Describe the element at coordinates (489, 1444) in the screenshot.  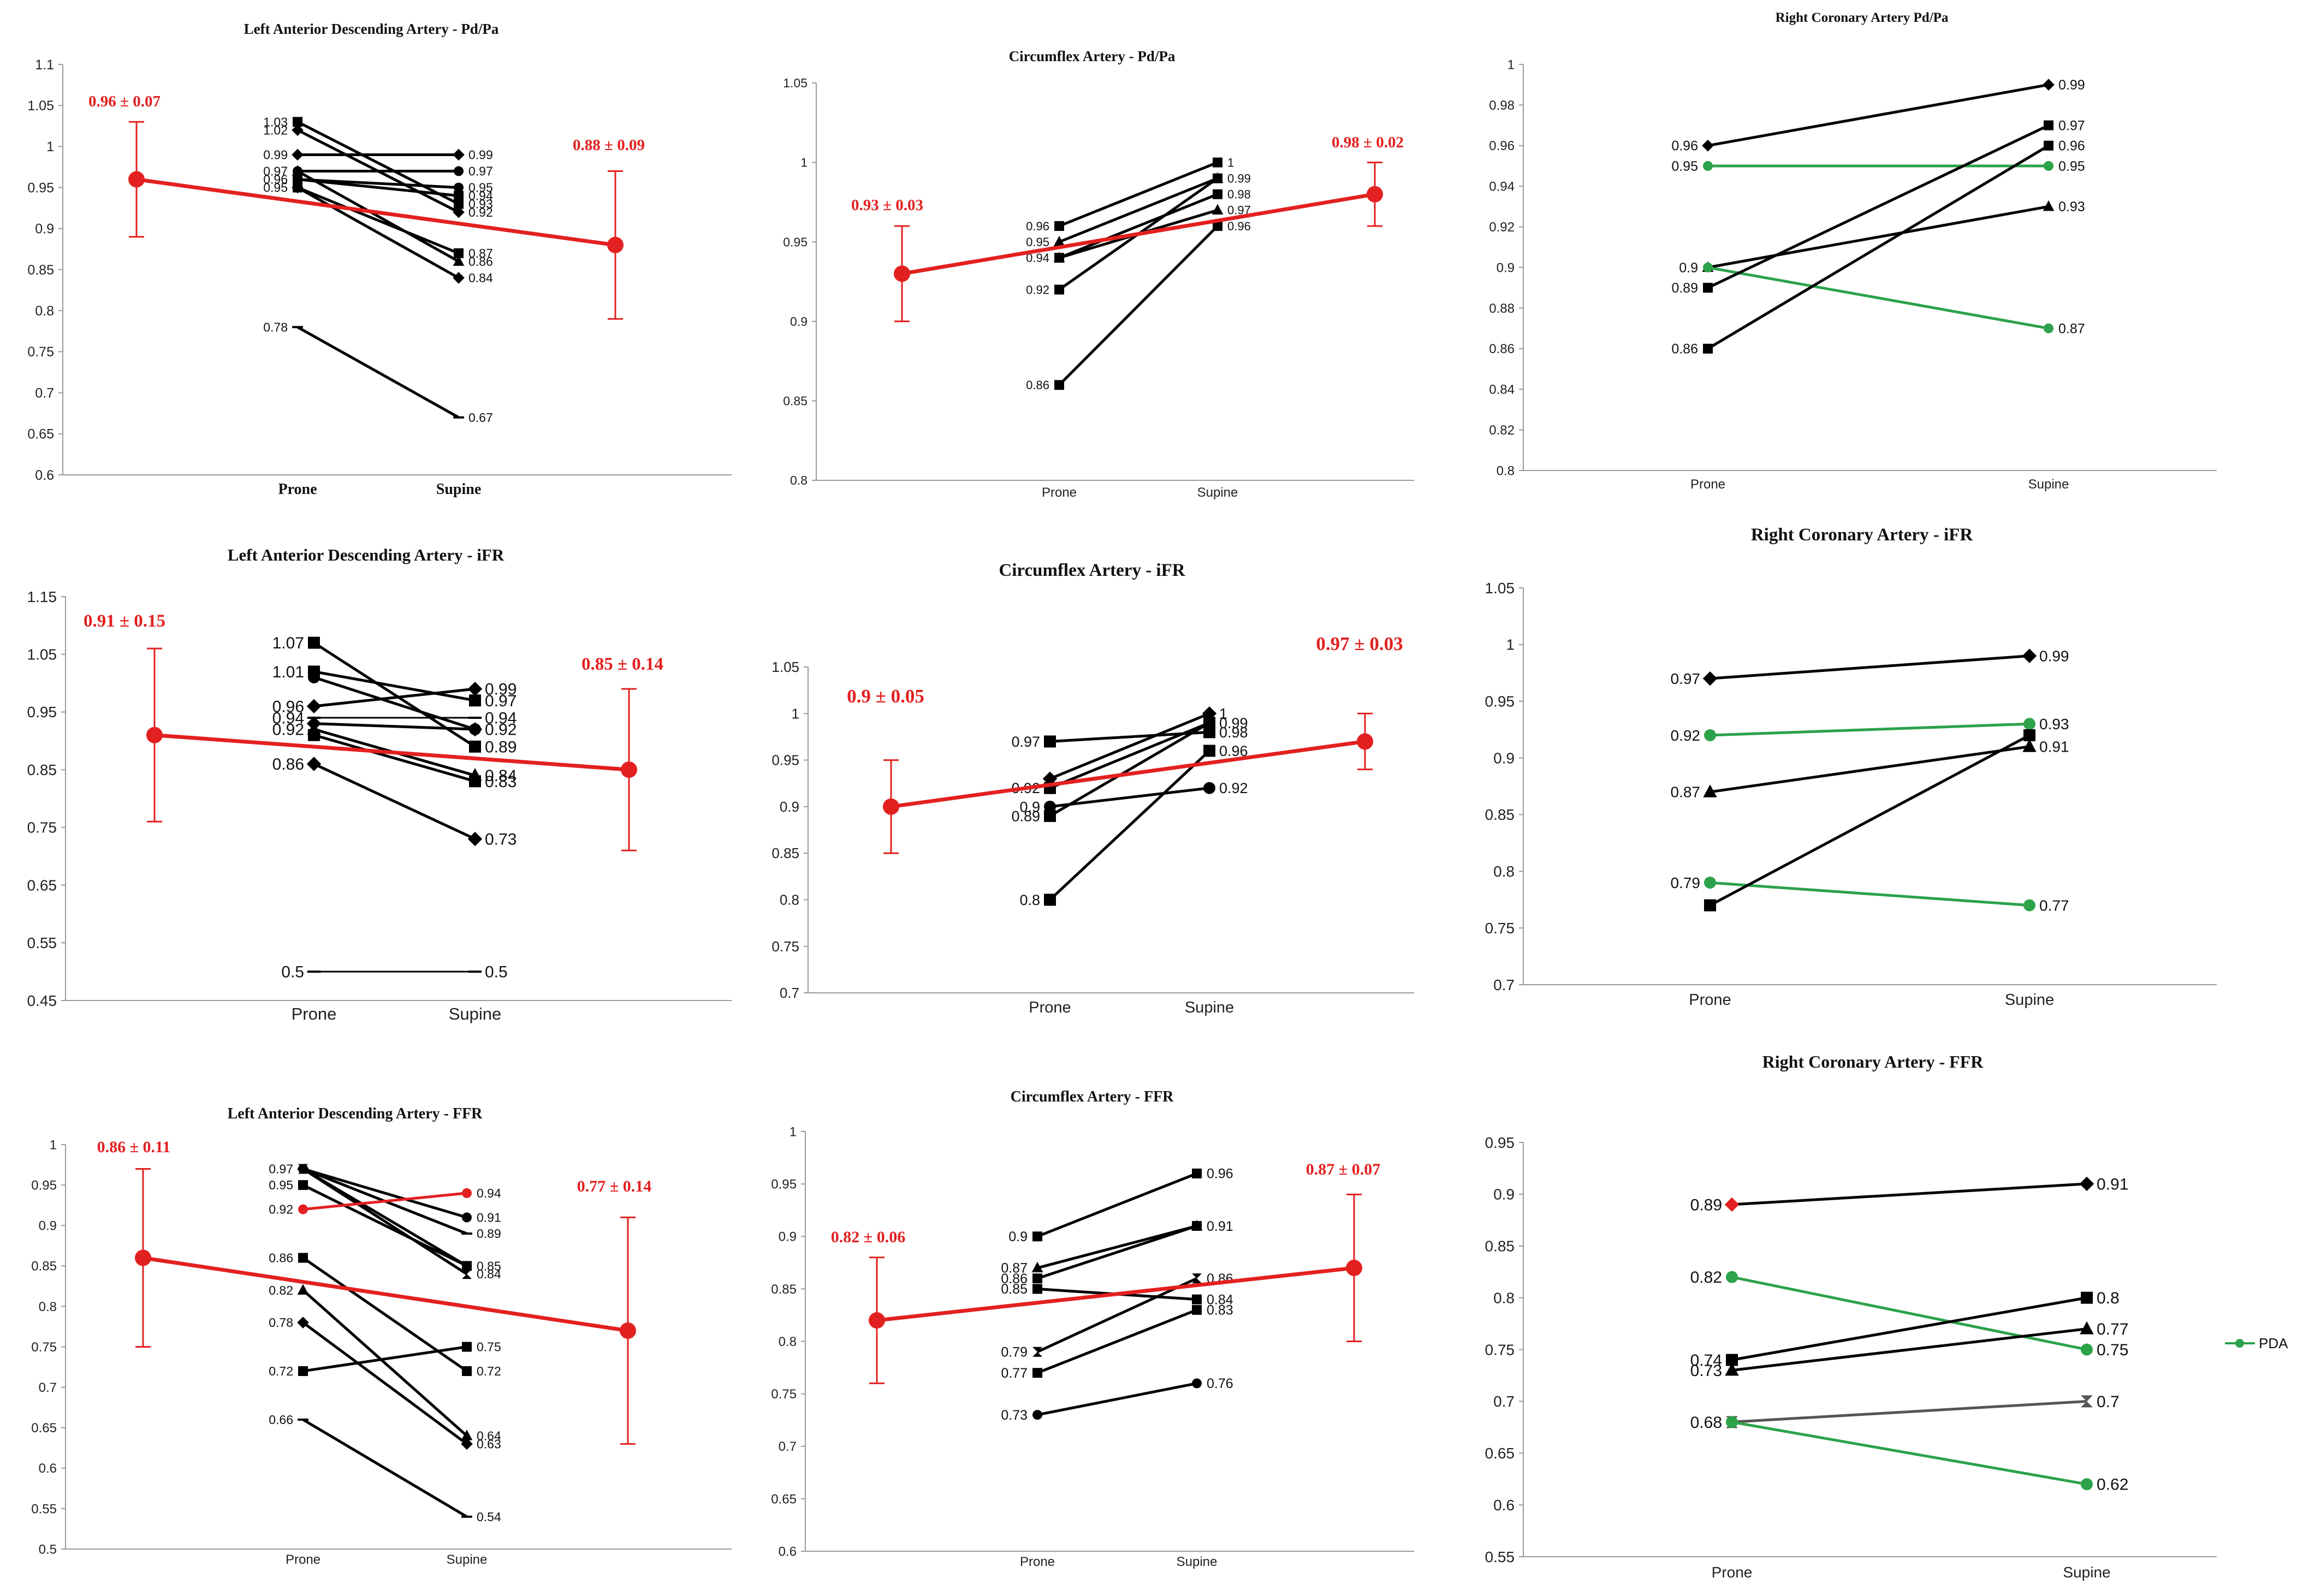
I see `data-label-supine: 0.63` at that location.